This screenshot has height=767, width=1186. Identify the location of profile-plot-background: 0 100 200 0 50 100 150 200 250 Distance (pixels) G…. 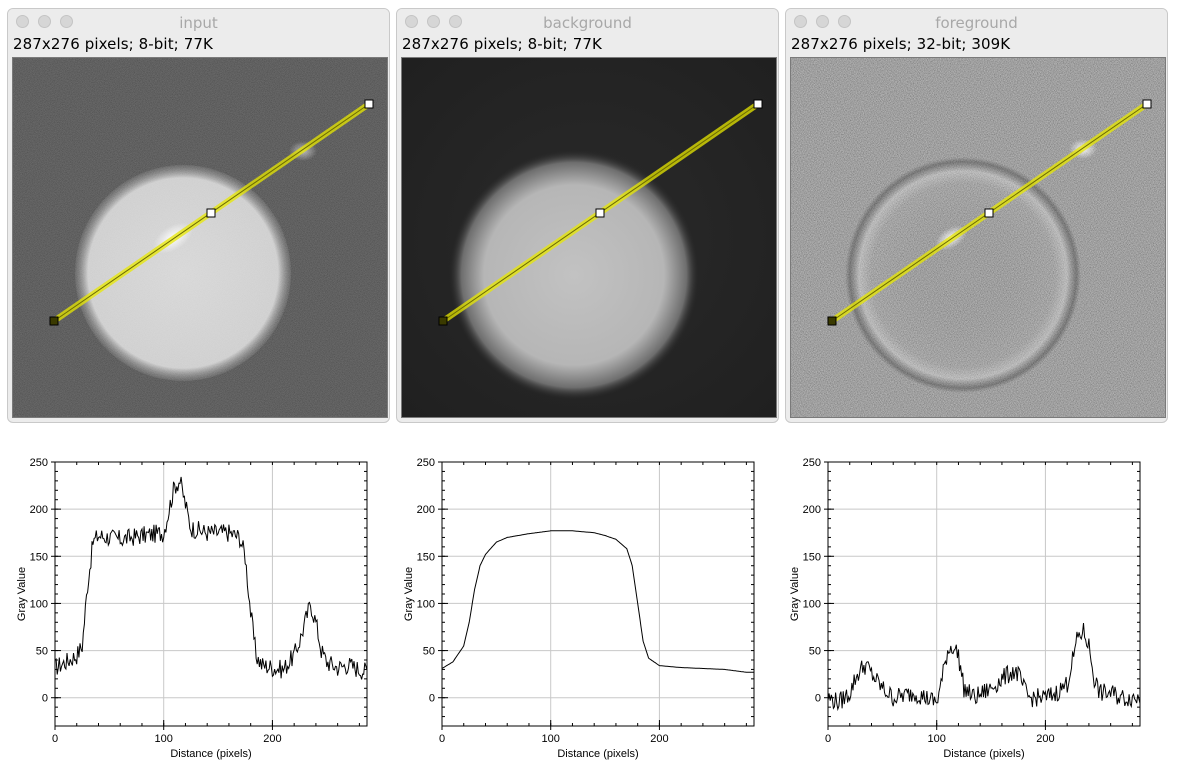
(582, 601).